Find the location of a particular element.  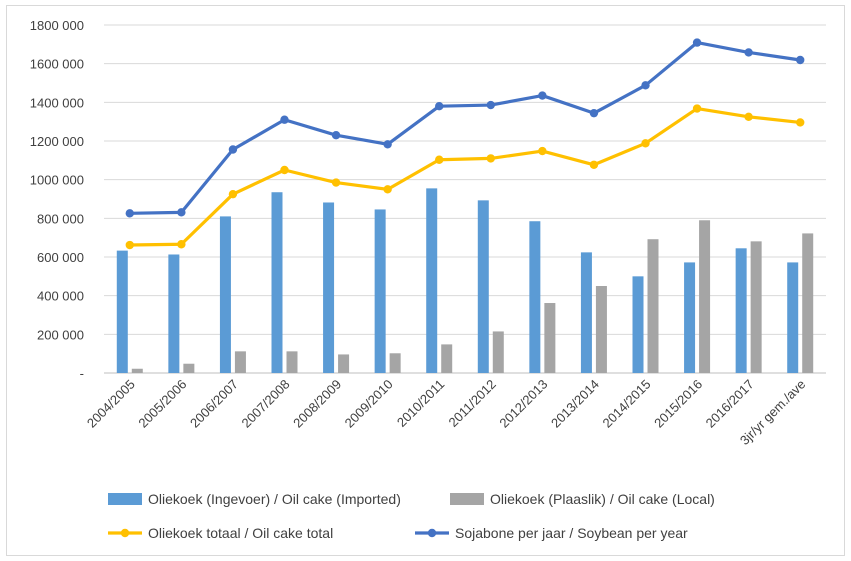

x-tick-label: 2014/2015 is located at coordinates (627, 404).